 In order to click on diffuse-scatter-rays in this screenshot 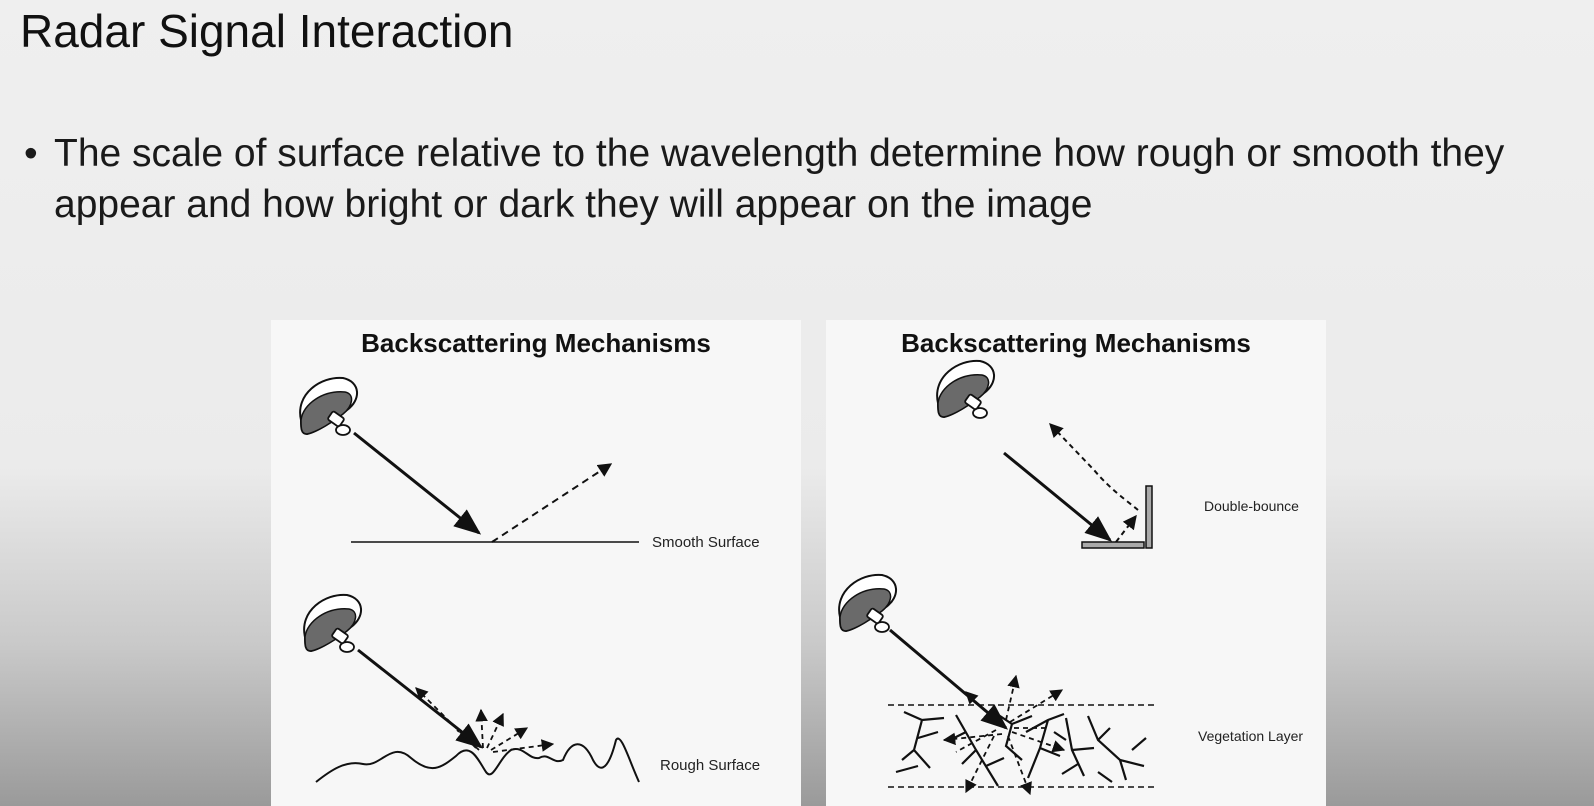, I will do `click(485, 720)`.